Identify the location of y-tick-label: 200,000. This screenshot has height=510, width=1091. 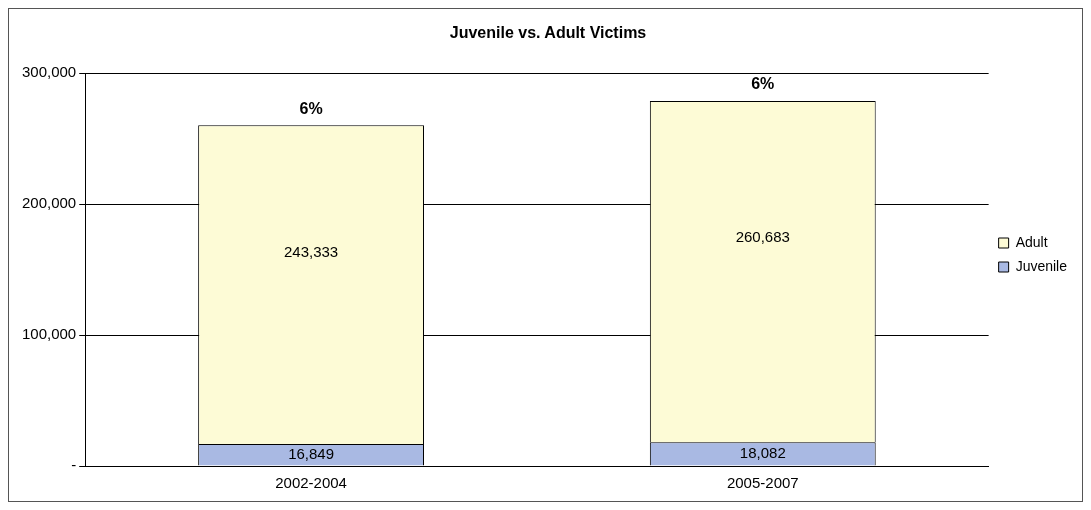
(49, 203).